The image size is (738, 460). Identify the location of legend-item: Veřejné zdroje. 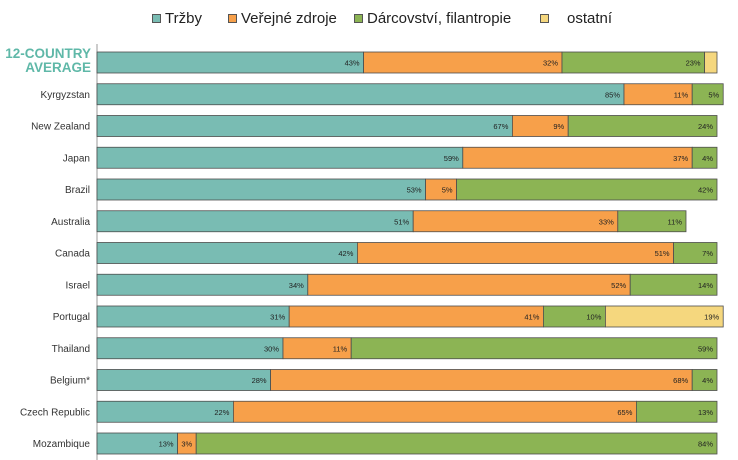
(282, 18).